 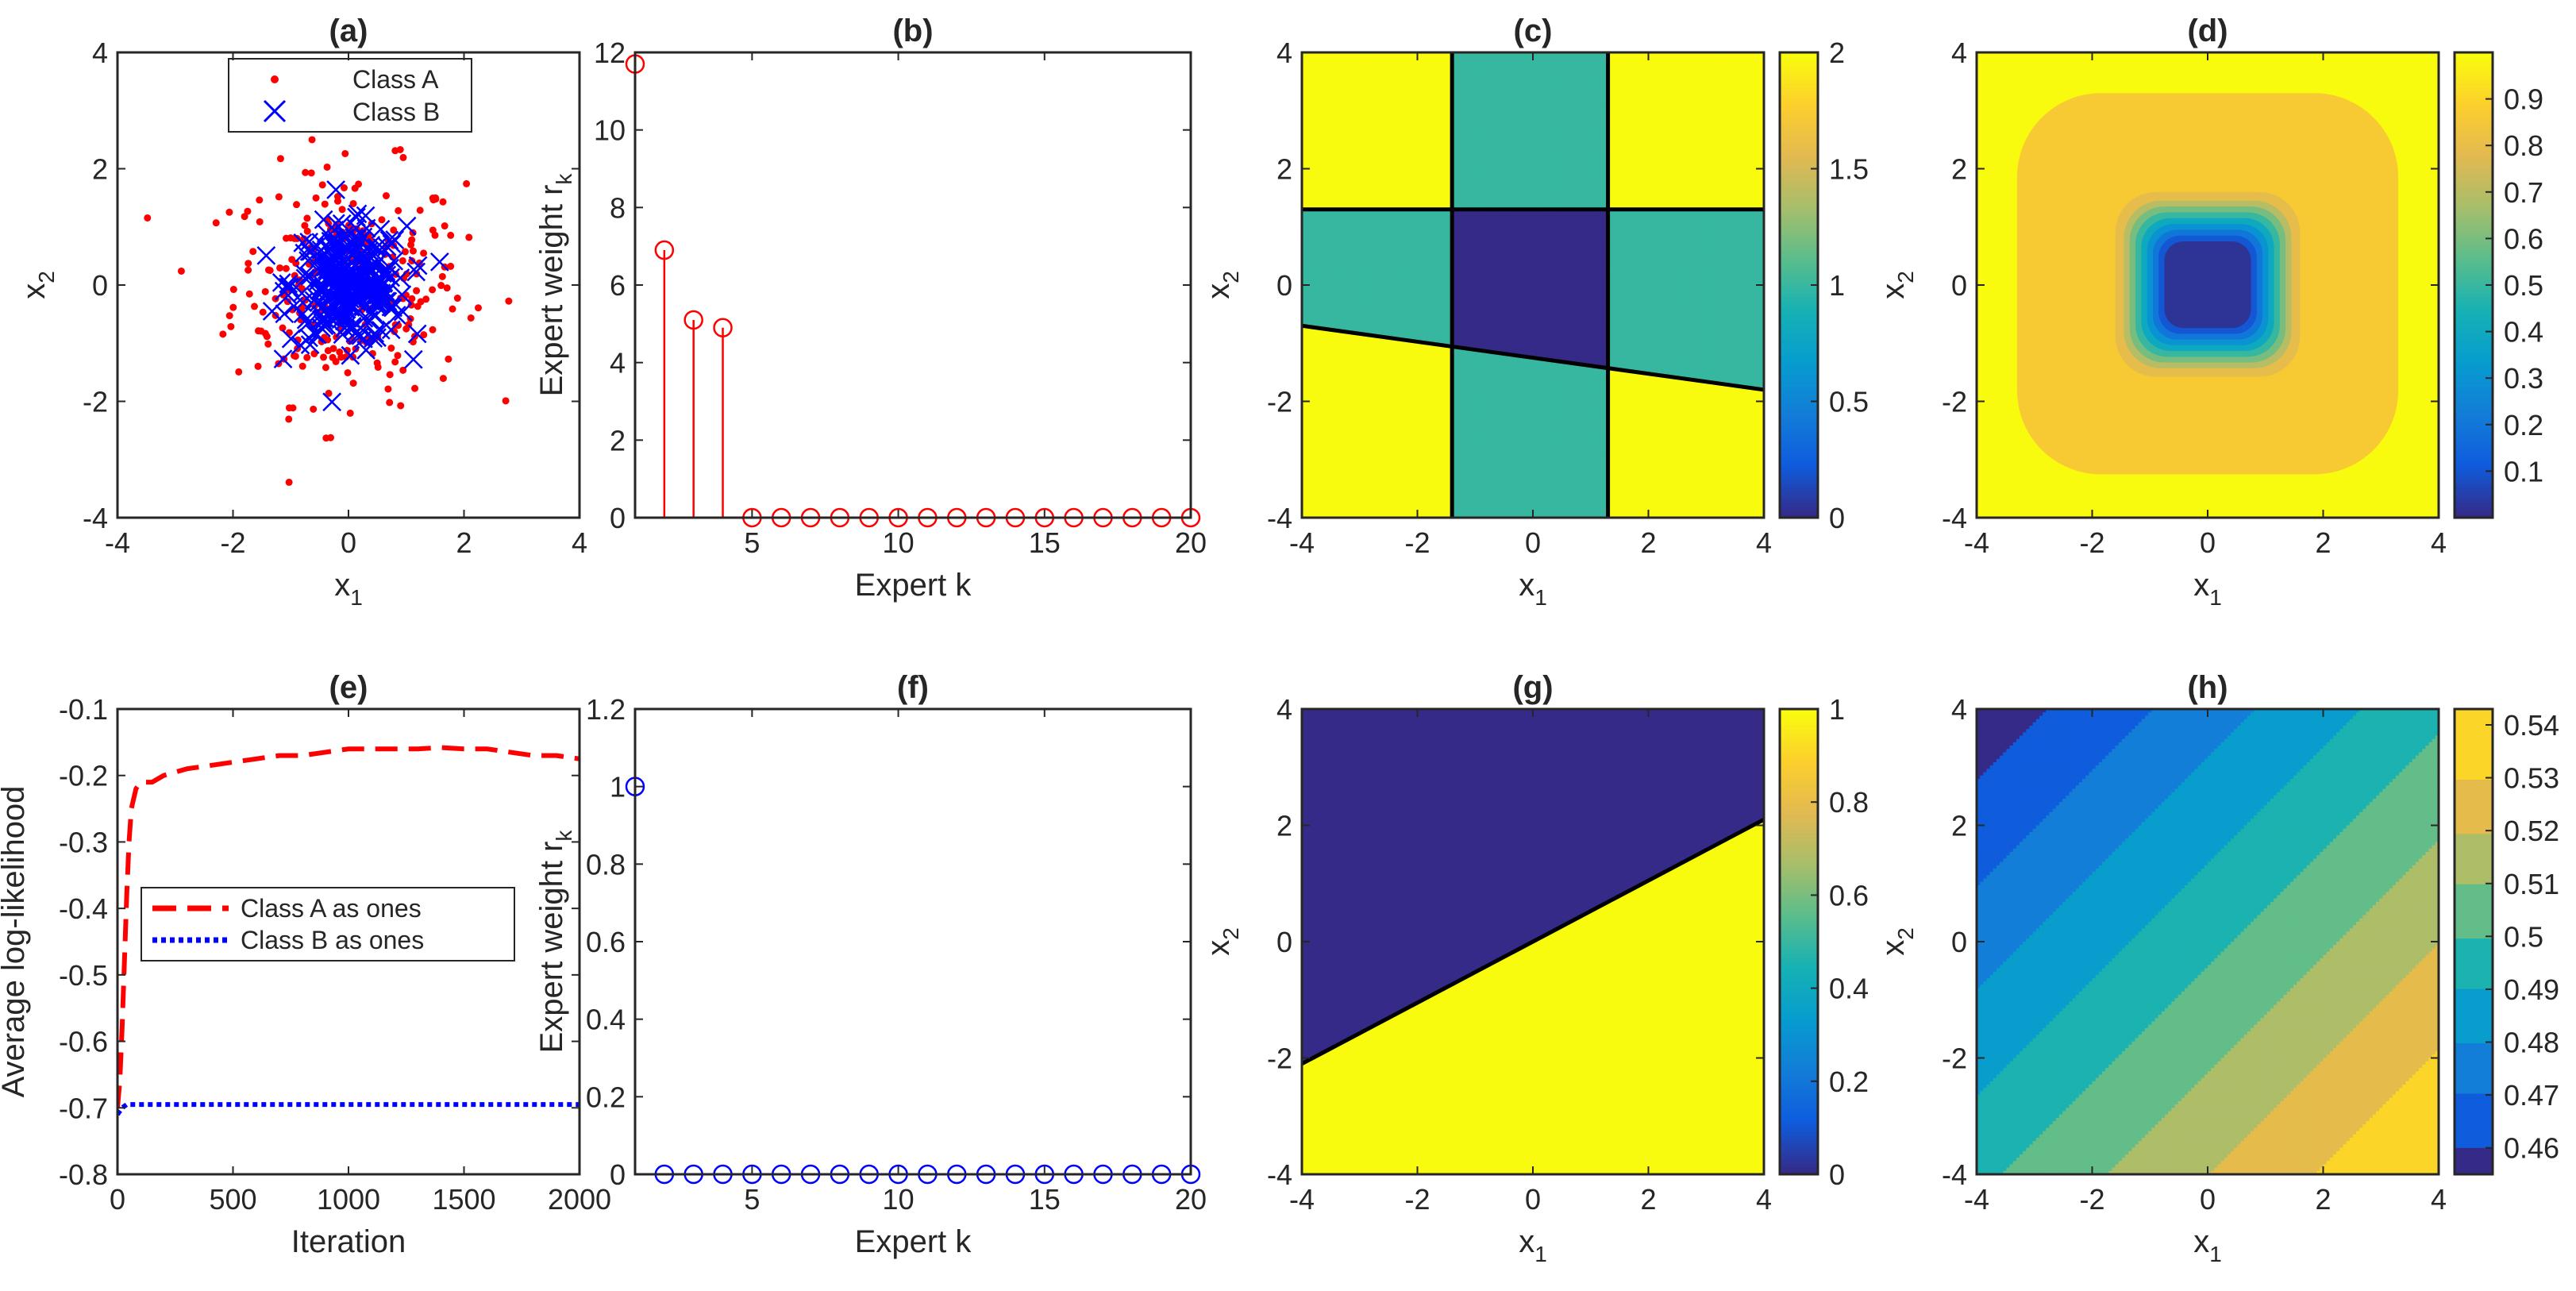 What do you see at coordinates (275, 79) in the screenshot?
I see `legend-marker-class-a` at bounding box center [275, 79].